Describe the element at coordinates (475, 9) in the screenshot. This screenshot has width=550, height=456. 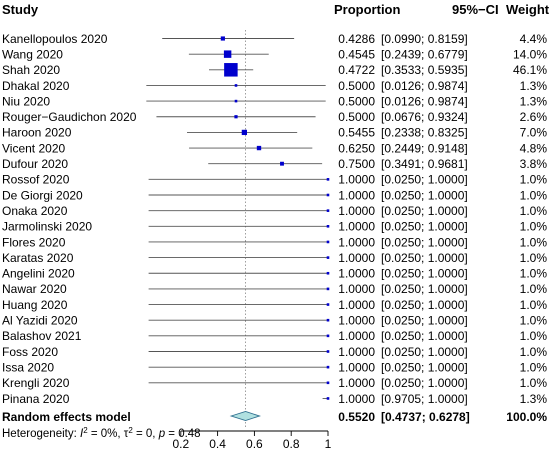
I see `header-ci: 95%−CI` at that location.